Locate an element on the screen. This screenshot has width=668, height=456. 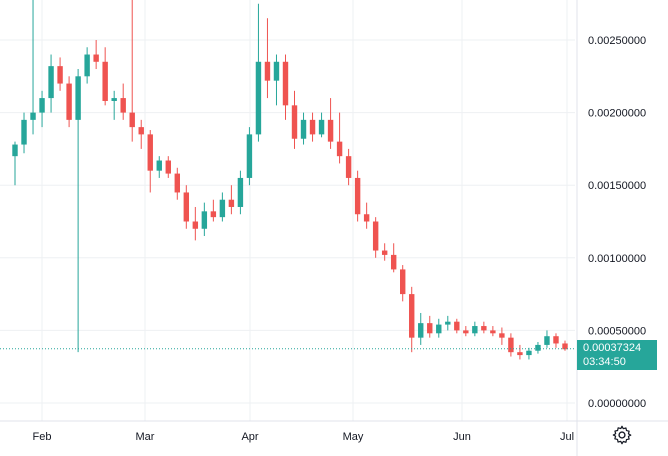
y-tick-label: 0.00250000 is located at coordinates (617, 41).